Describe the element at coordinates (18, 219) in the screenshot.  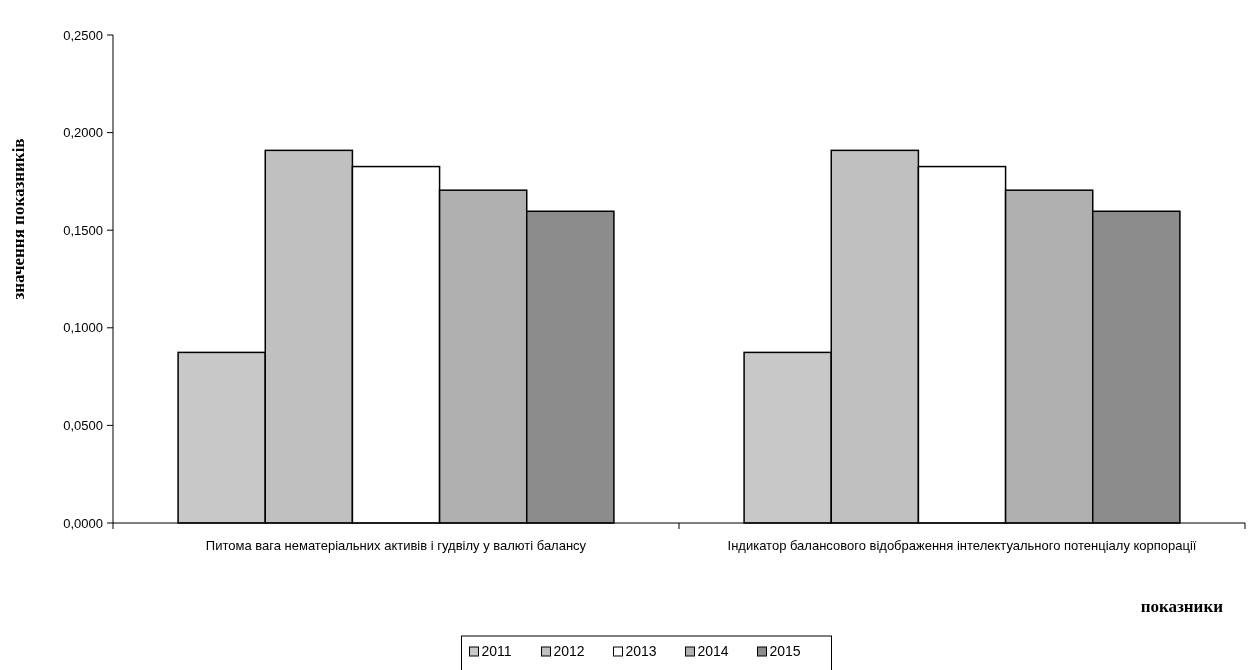
I see `y-axis-title: значення показників` at that location.